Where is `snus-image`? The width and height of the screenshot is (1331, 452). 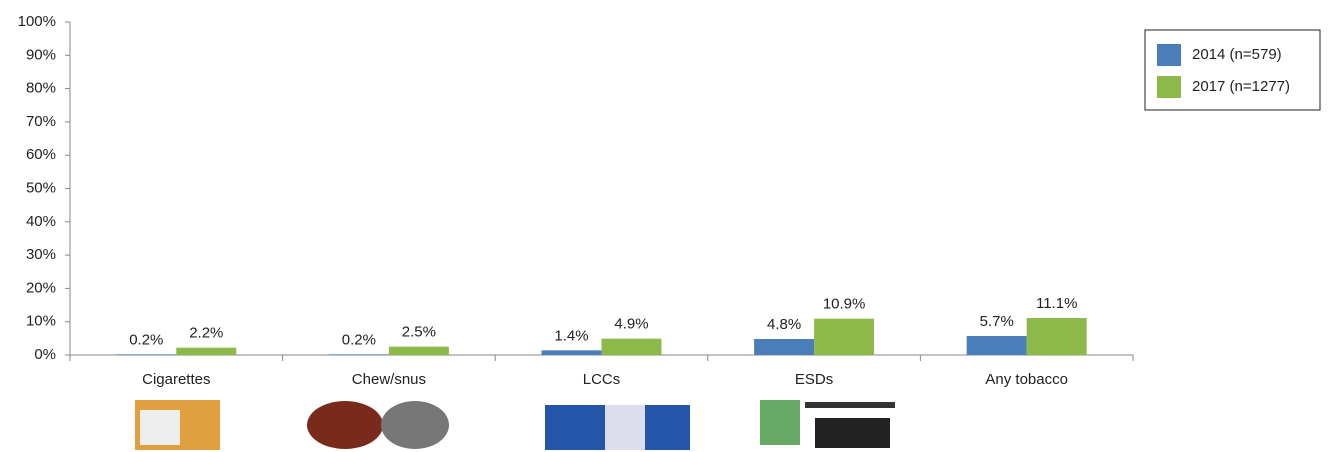 snus-image is located at coordinates (415, 425).